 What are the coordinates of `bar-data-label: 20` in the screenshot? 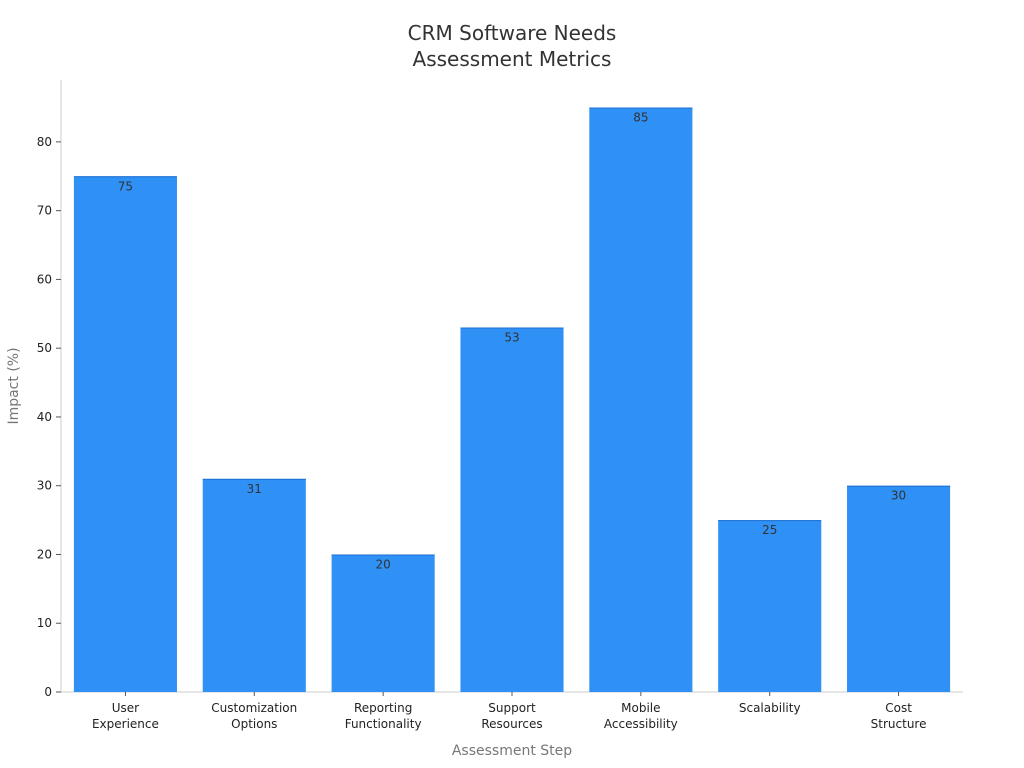 It's located at (383, 564).